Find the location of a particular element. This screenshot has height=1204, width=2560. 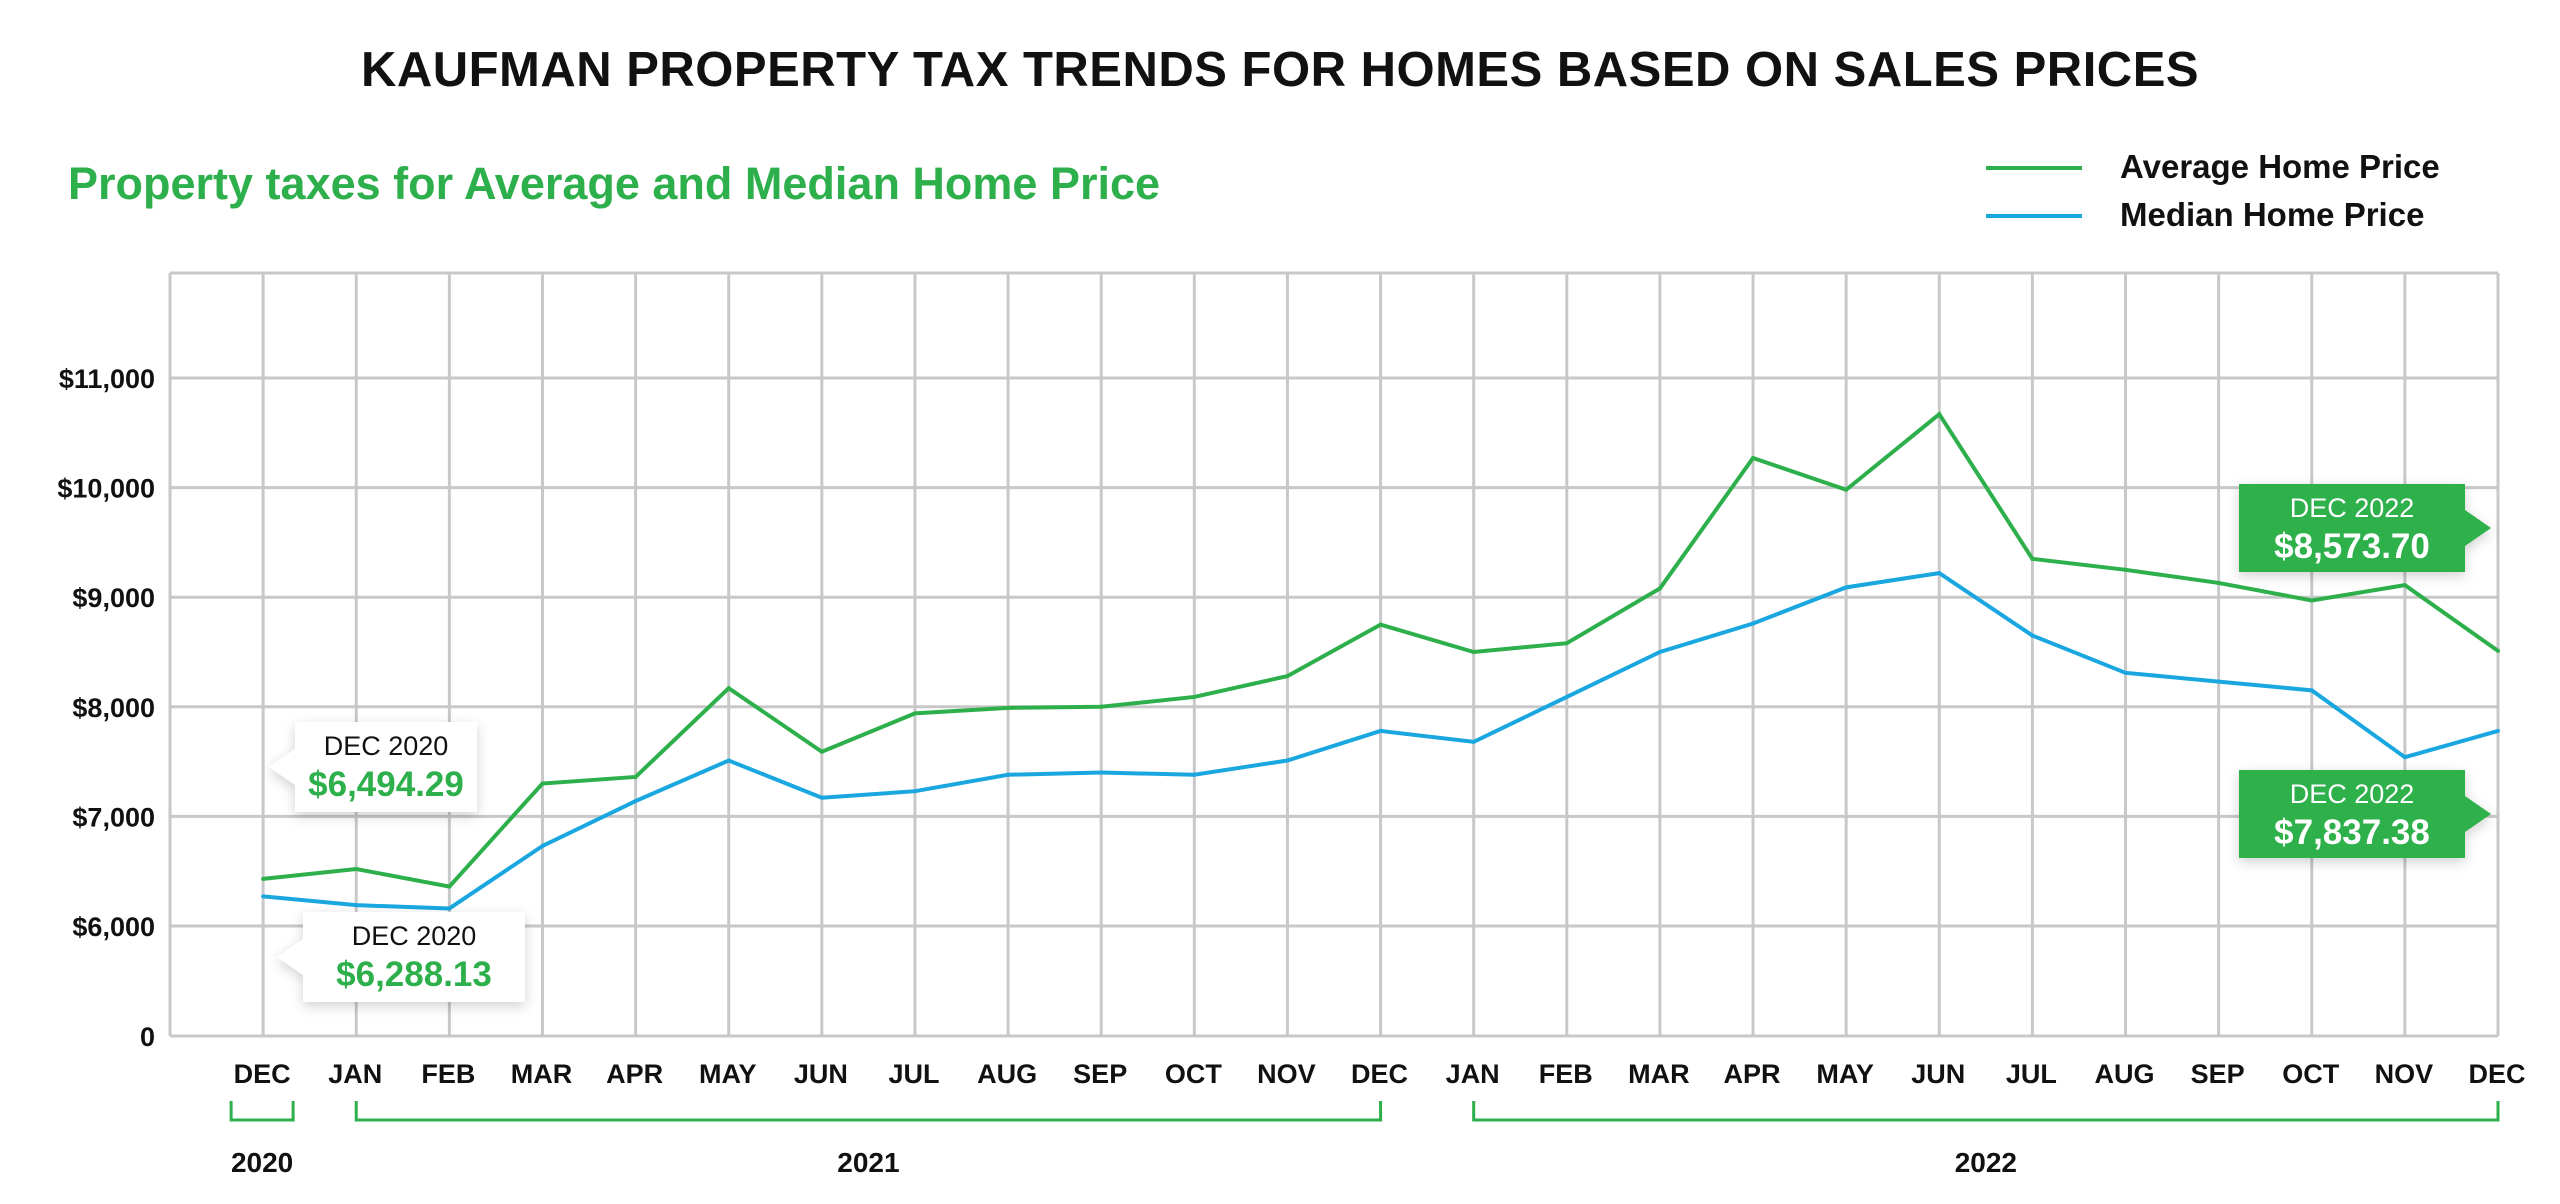

legend-swatch-median is located at coordinates (2034, 216).